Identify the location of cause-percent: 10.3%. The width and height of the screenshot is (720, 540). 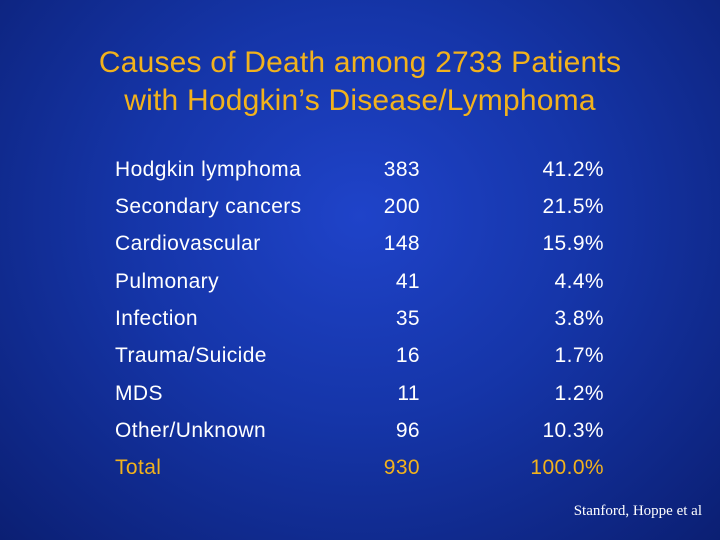
(573, 430).